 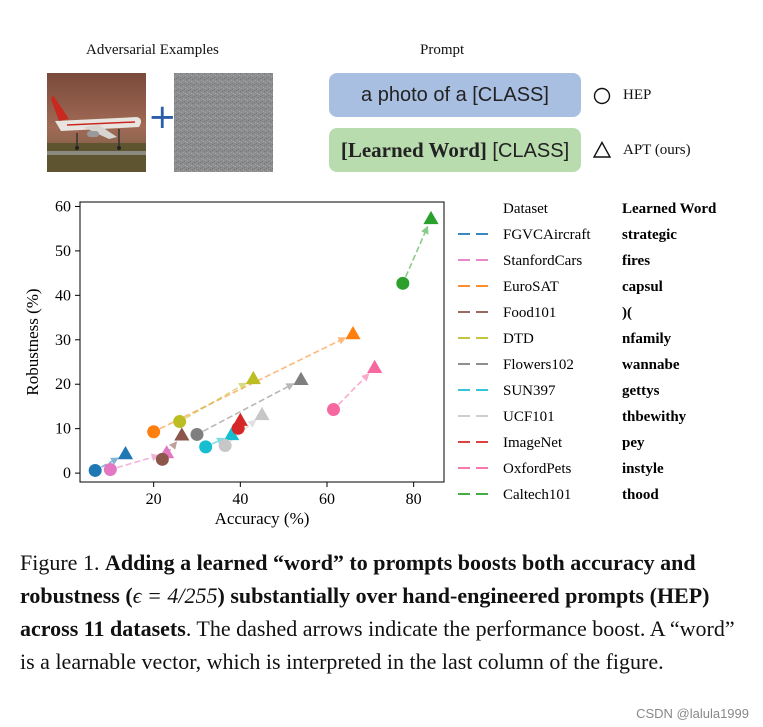 What do you see at coordinates (542, 261) in the screenshot?
I see `legend-dataset-name: StanfordCars` at bounding box center [542, 261].